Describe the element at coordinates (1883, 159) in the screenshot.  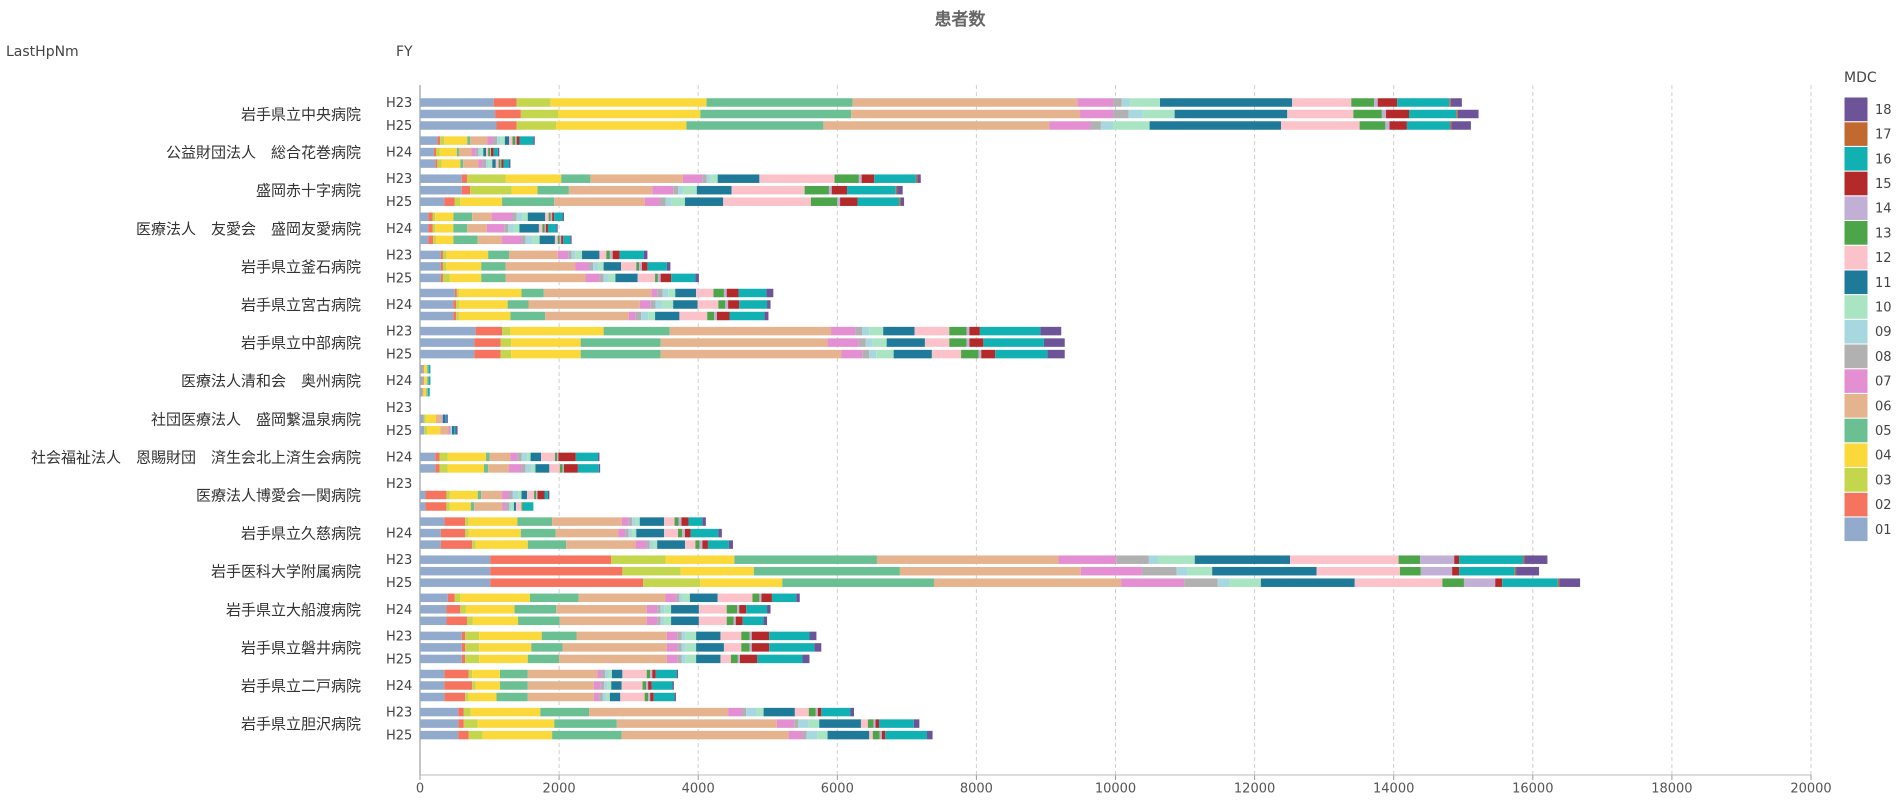
I see `legend-label: 16` at that location.